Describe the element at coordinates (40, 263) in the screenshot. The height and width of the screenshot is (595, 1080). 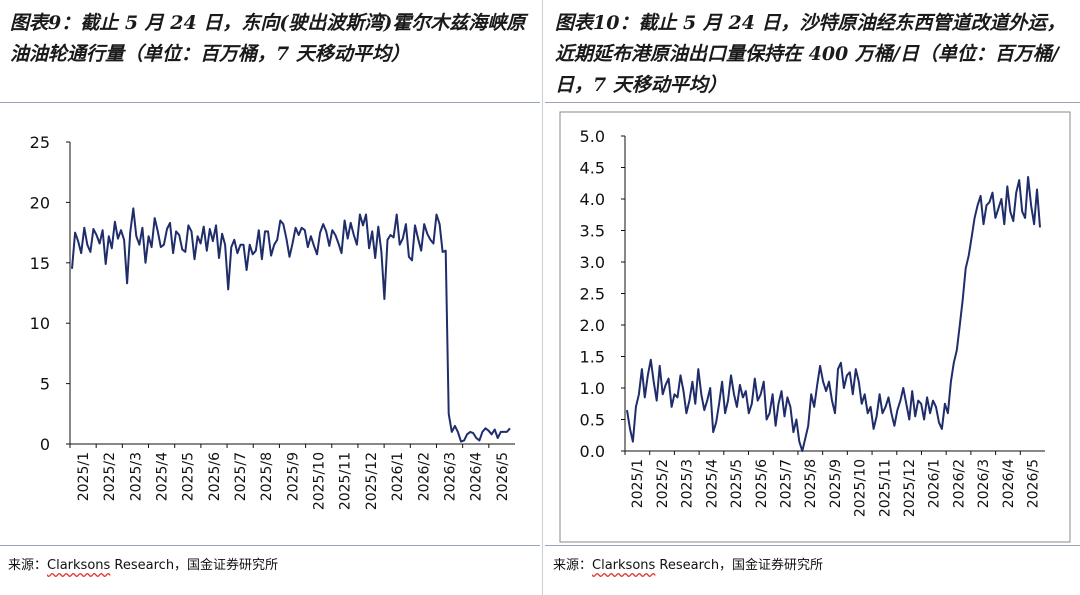
I see `y-tick-label: 15` at that location.